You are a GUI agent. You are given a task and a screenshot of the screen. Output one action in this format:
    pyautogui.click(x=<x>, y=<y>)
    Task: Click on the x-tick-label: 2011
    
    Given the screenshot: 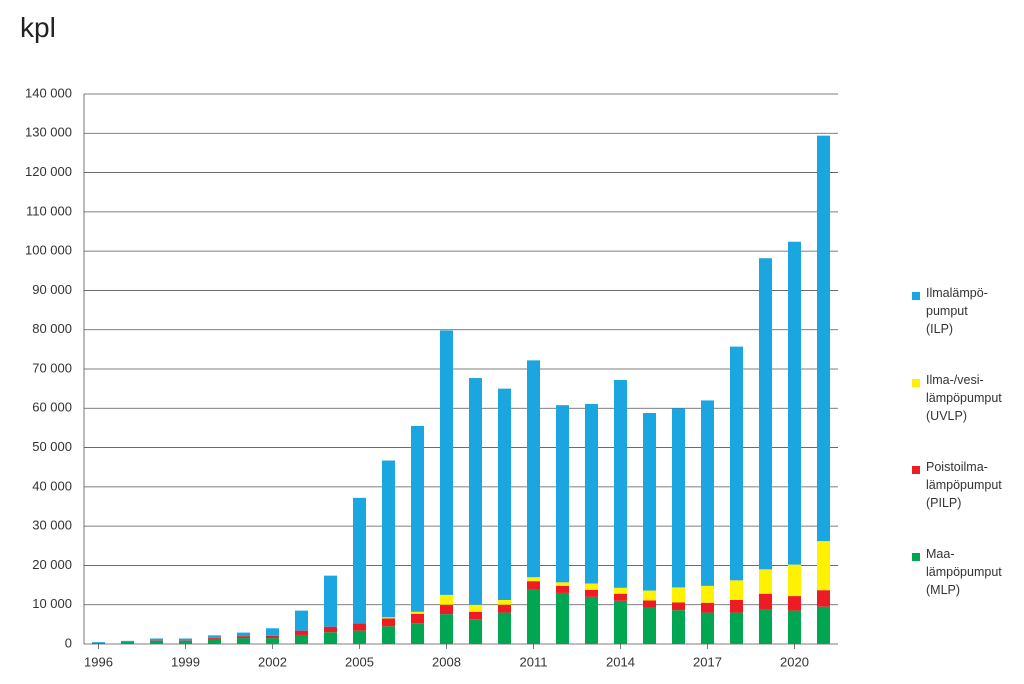 What is the action you would take?
    pyautogui.click(x=534, y=661)
    